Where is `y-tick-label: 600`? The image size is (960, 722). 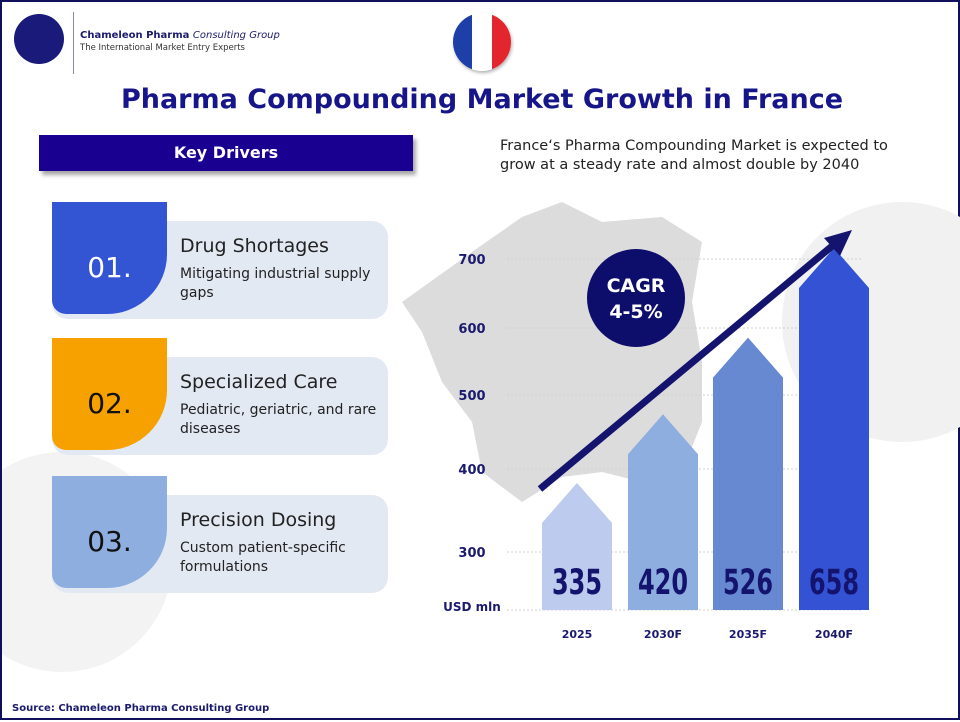 y-tick-label: 600 is located at coordinates (471, 329).